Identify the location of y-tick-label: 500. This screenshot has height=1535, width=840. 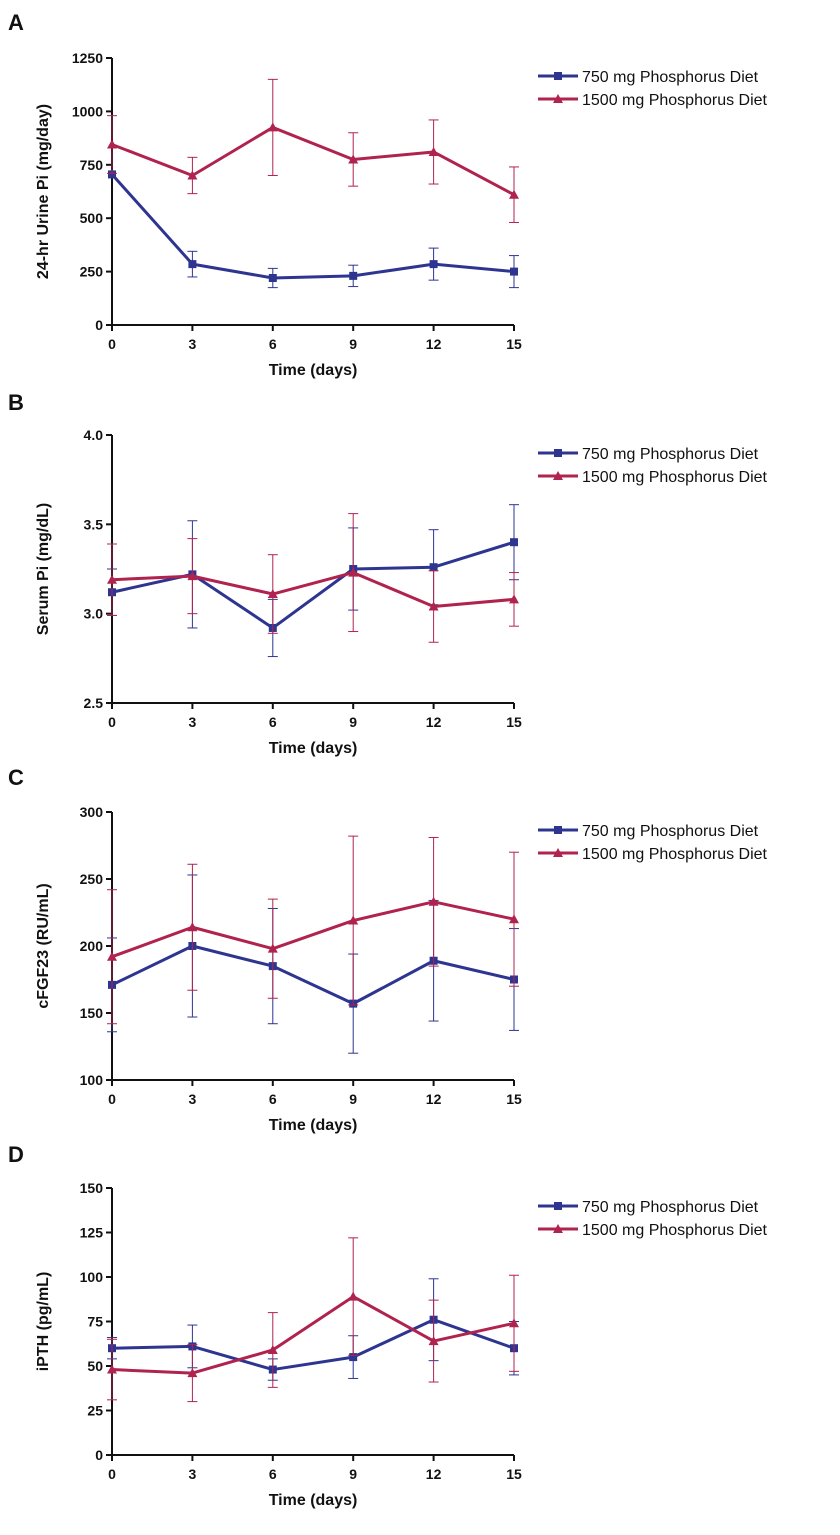
(92, 218).